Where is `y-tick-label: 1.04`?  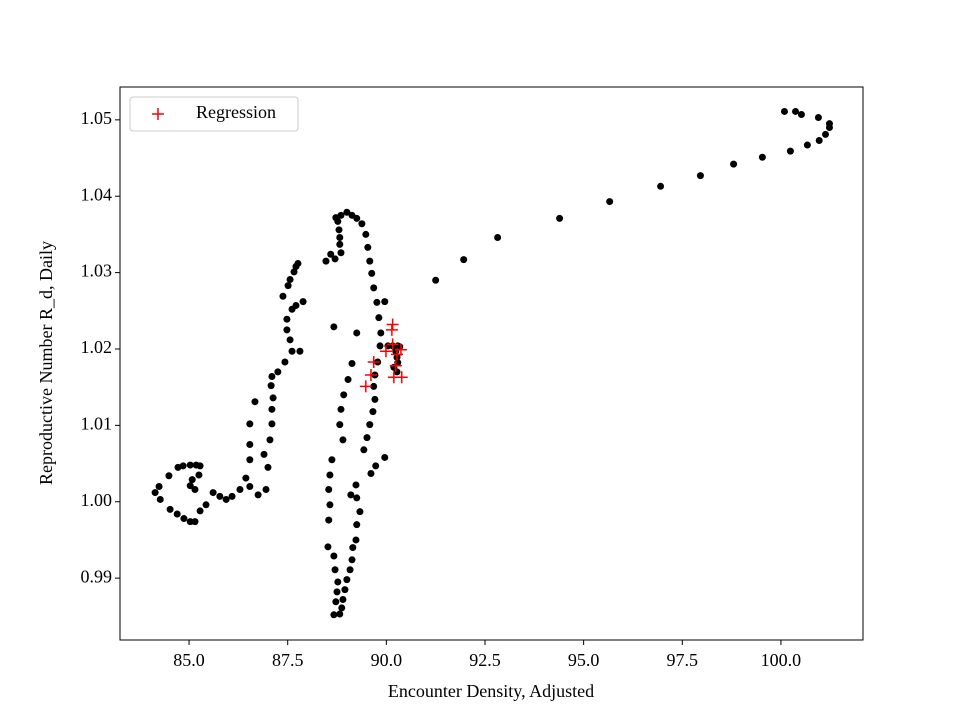 y-tick-label: 1.04 is located at coordinates (97, 194).